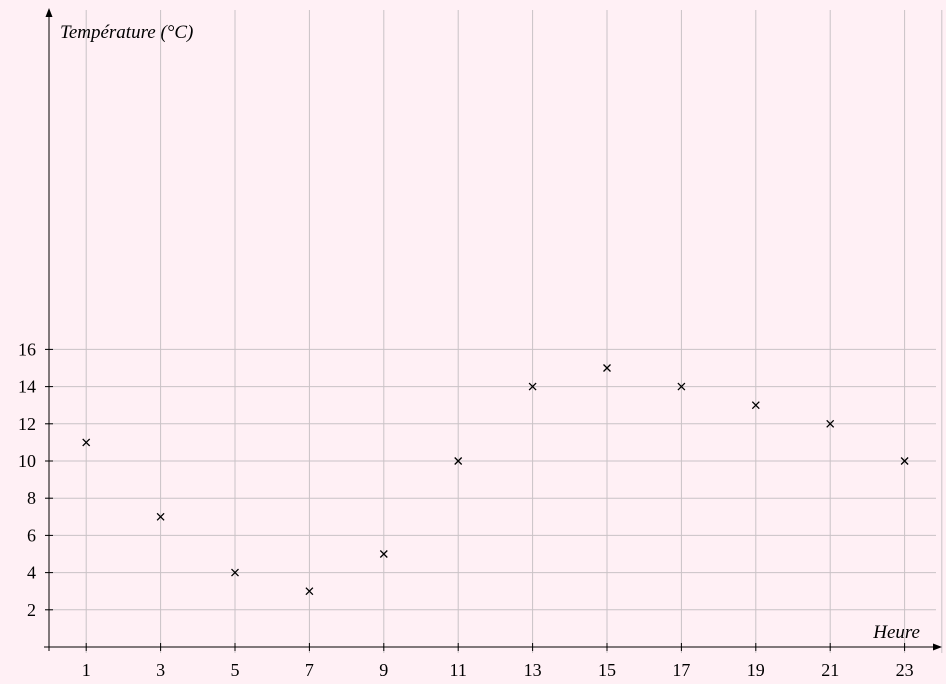 The width and height of the screenshot is (946, 684). I want to click on x-tick-labels: 1 3 5 7 9 11 13 15 17 19 21 23, so click(498, 661).